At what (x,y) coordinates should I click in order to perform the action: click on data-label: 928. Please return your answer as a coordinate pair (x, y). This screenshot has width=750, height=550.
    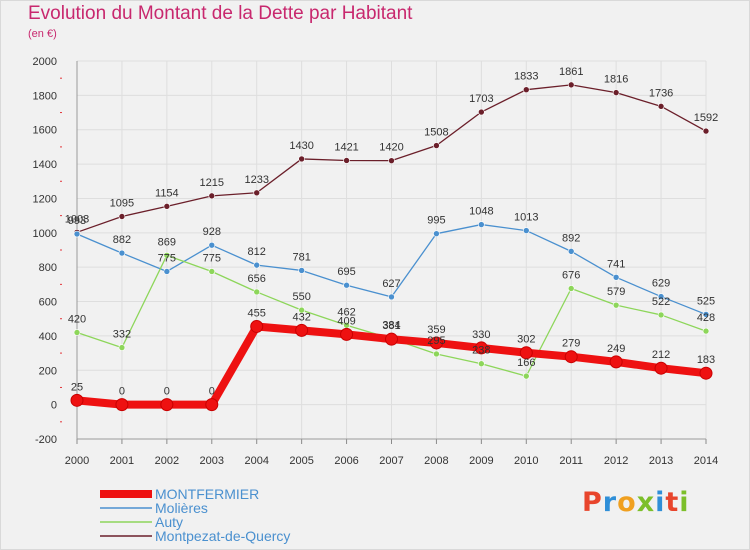
    Looking at the image, I should click on (212, 232).